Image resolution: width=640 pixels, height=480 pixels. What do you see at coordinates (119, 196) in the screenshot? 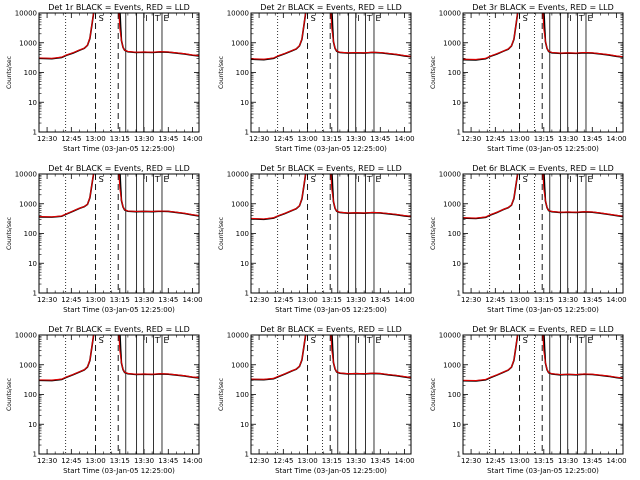
I see `series-line-lld` at bounding box center [119, 196].